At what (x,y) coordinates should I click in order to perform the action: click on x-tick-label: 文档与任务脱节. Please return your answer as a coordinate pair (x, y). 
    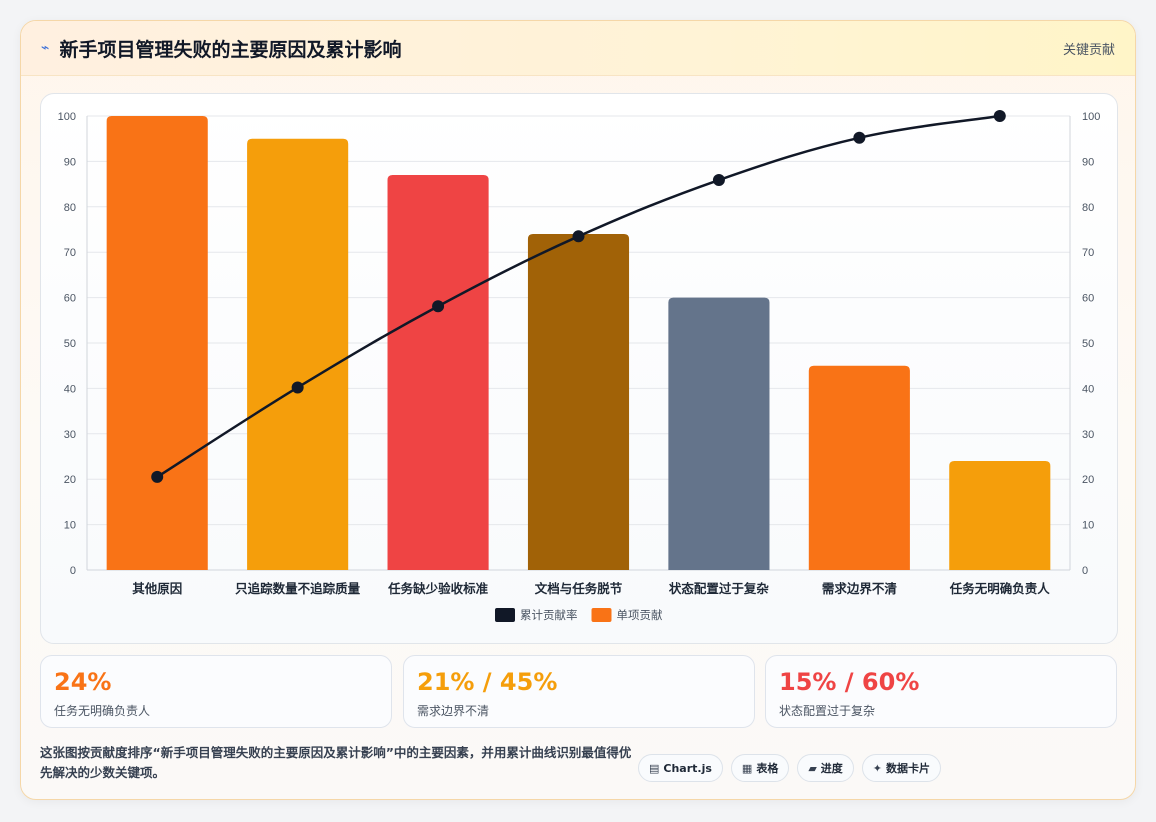
    Looking at the image, I should click on (579, 588).